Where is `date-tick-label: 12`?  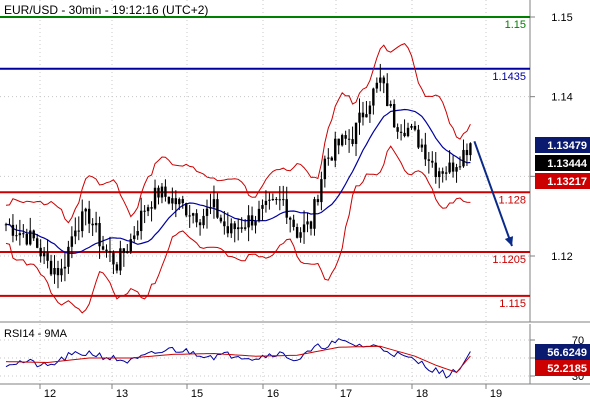
date-tick-label: 12 is located at coordinates (50, 394).